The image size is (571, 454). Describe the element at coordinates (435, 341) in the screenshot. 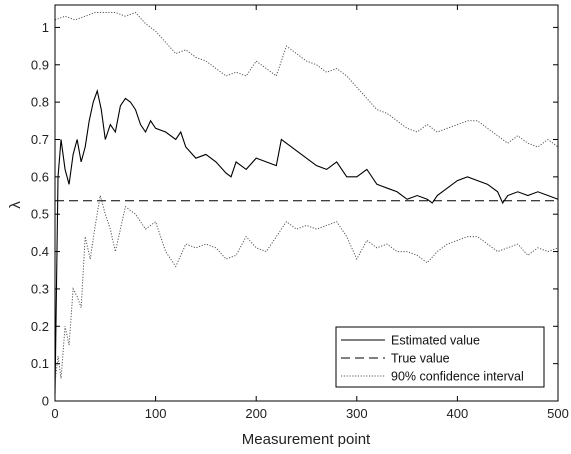

I see `legend-label-0: Estimated value` at that location.